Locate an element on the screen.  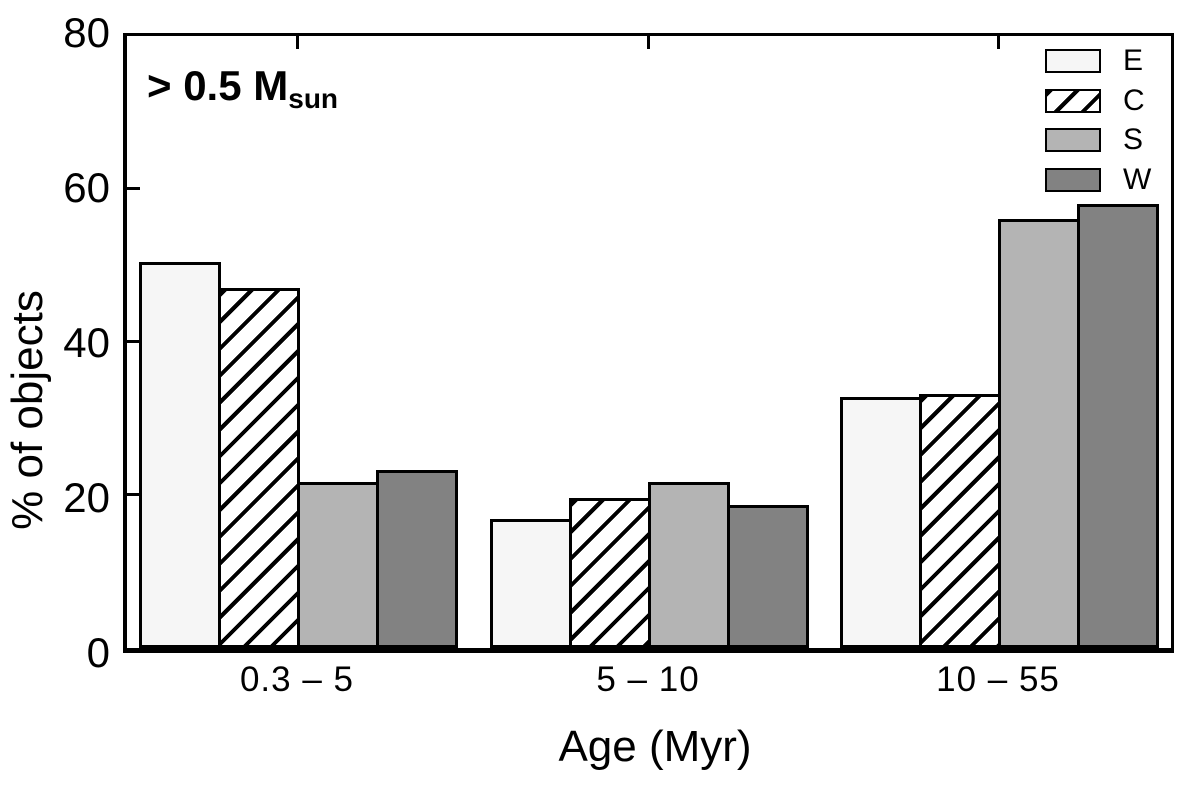
legend-label-c: C is located at coordinates (1134, 100).